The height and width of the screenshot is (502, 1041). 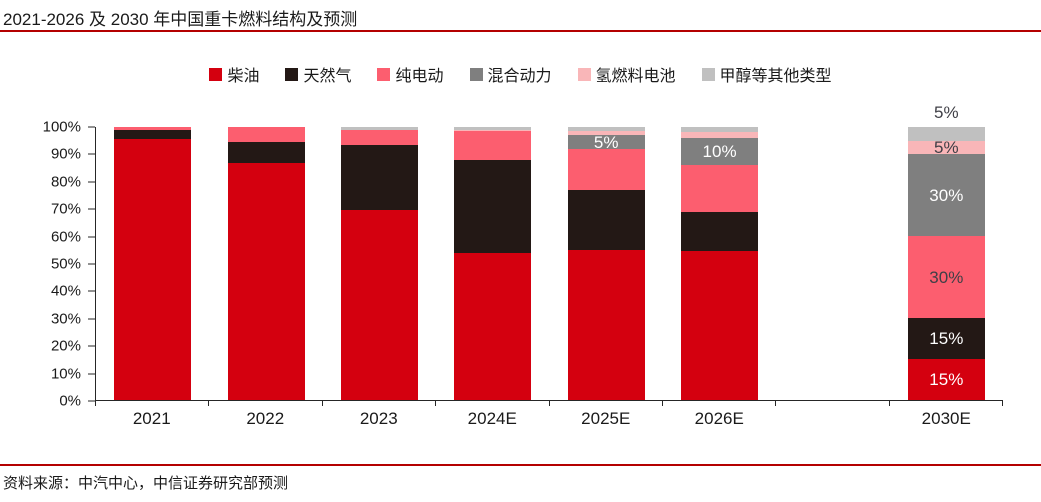 I want to click on y-tick-label: 20%, so click(x=65, y=346).